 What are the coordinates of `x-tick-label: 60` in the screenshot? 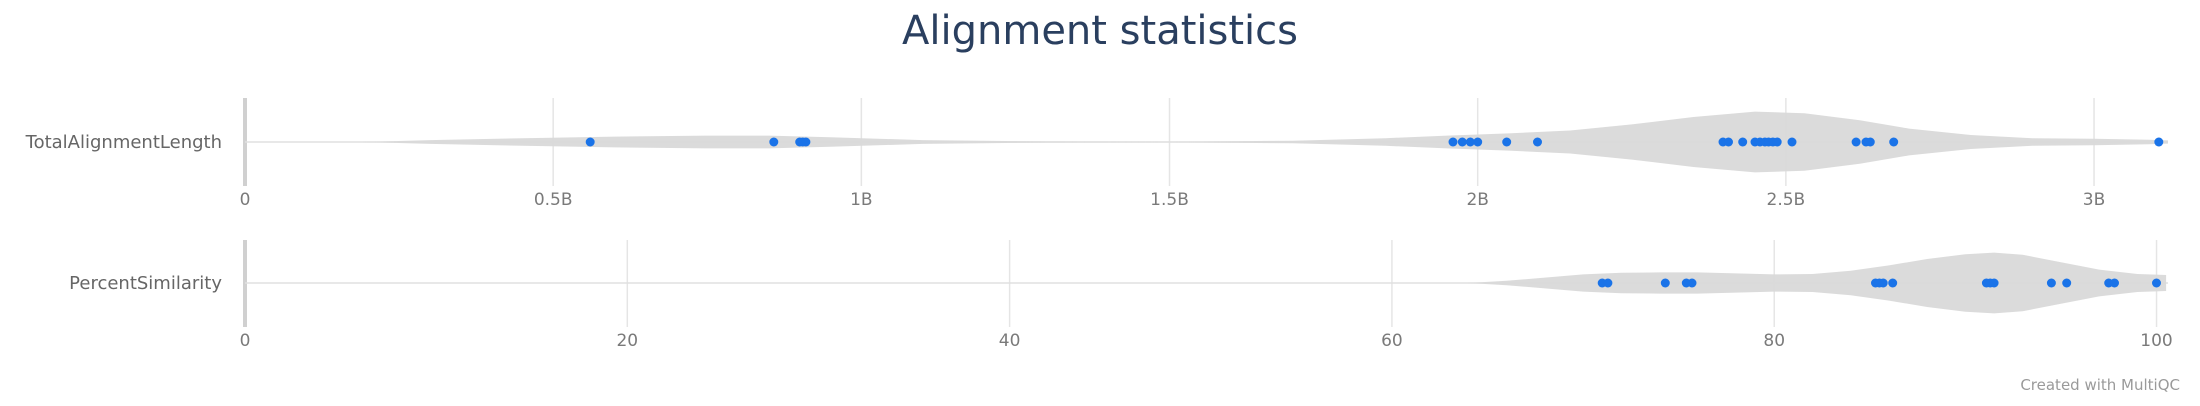 It's located at (1392, 341).